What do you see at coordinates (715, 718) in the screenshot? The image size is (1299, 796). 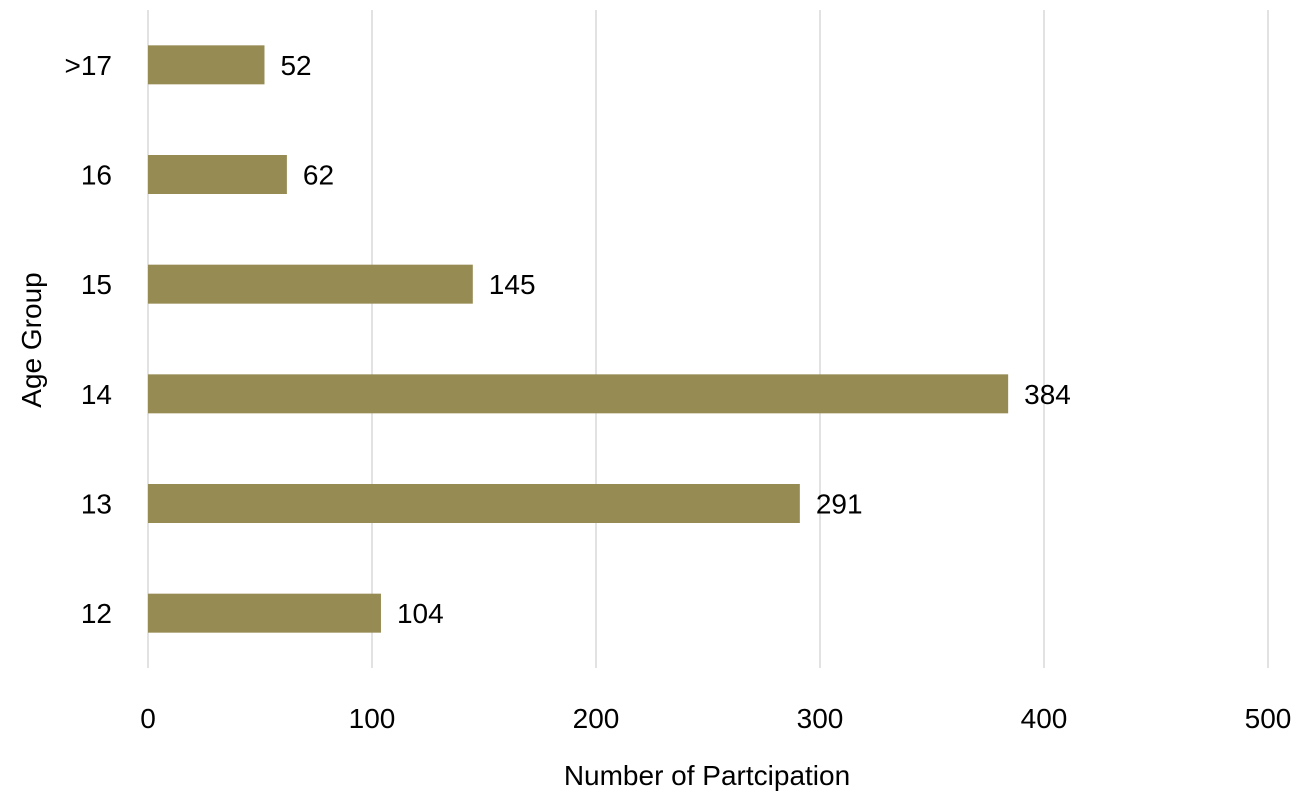 I see `value-tick-labels: 0 100 200 300 400 500` at bounding box center [715, 718].